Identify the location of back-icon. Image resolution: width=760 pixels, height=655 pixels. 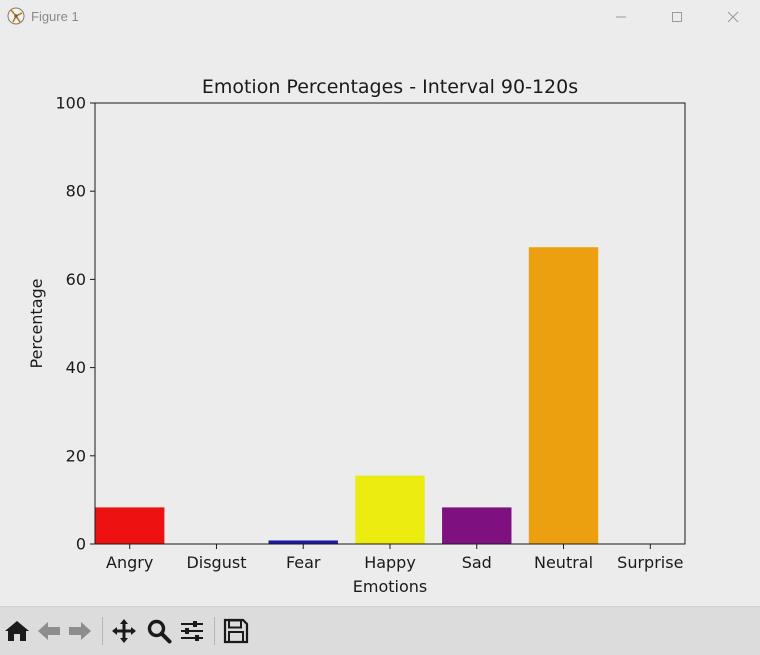
(49, 631).